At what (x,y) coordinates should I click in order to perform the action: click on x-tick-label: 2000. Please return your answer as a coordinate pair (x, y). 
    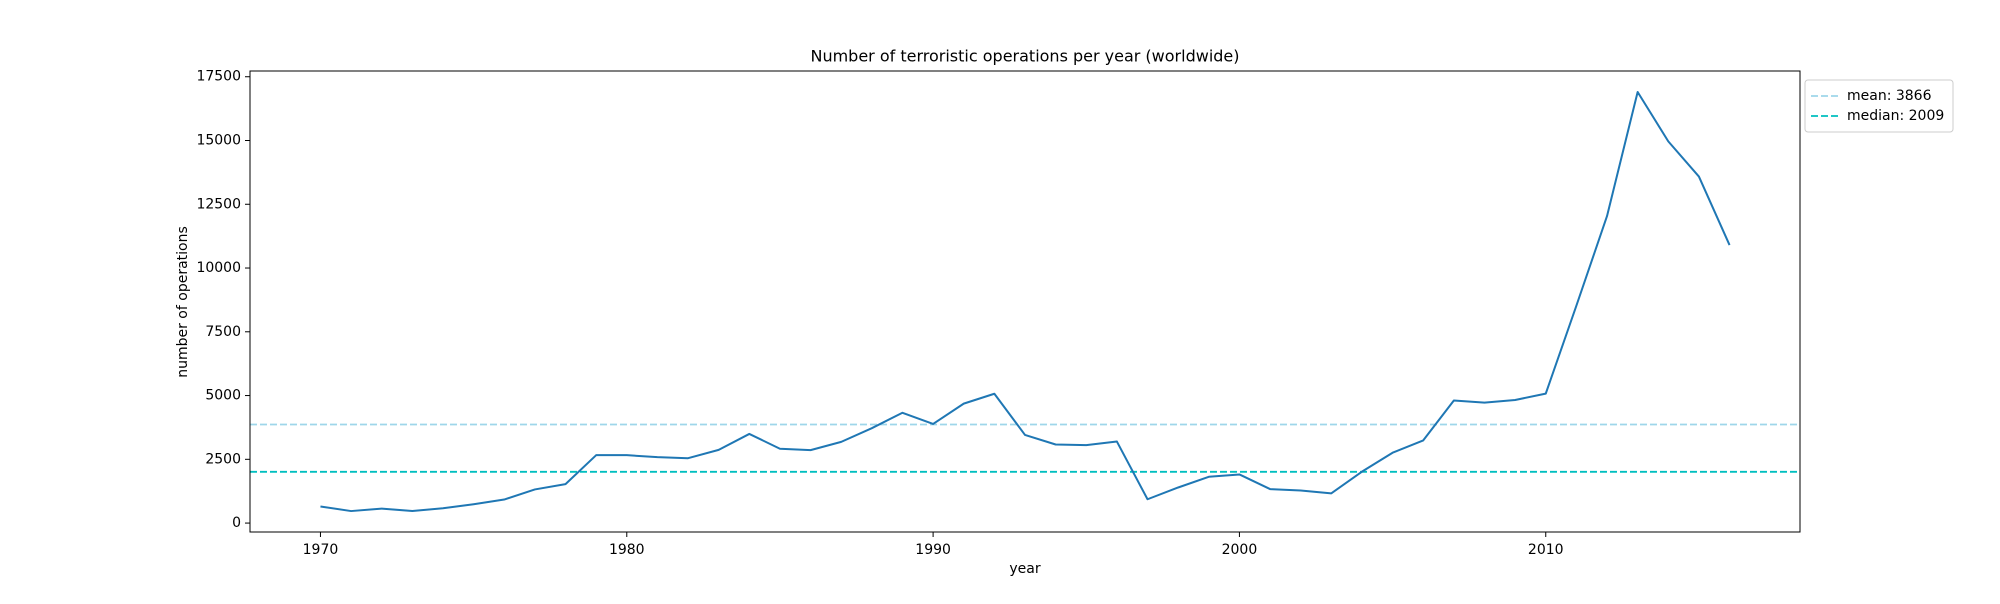
    Looking at the image, I should click on (1240, 550).